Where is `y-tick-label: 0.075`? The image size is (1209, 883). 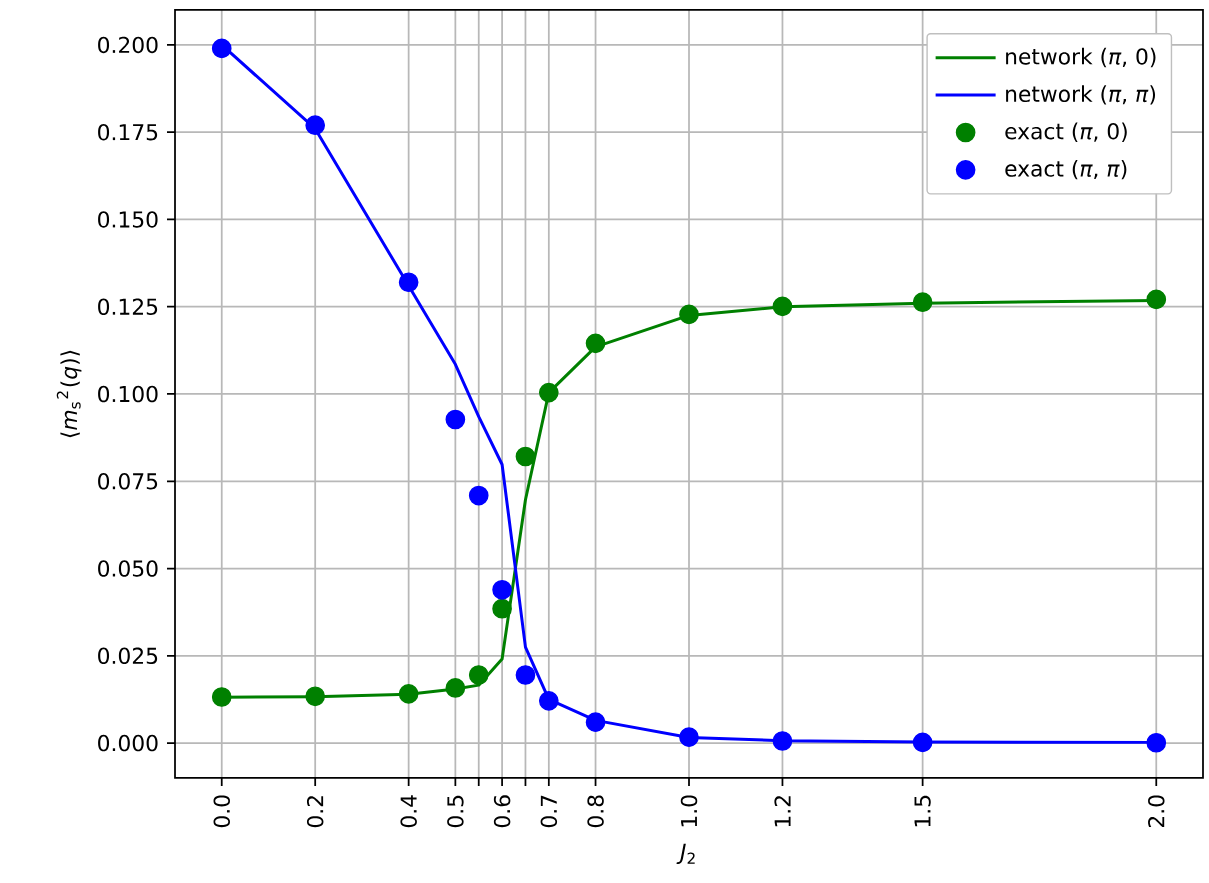
y-tick-label: 0.075 is located at coordinates (128, 481).